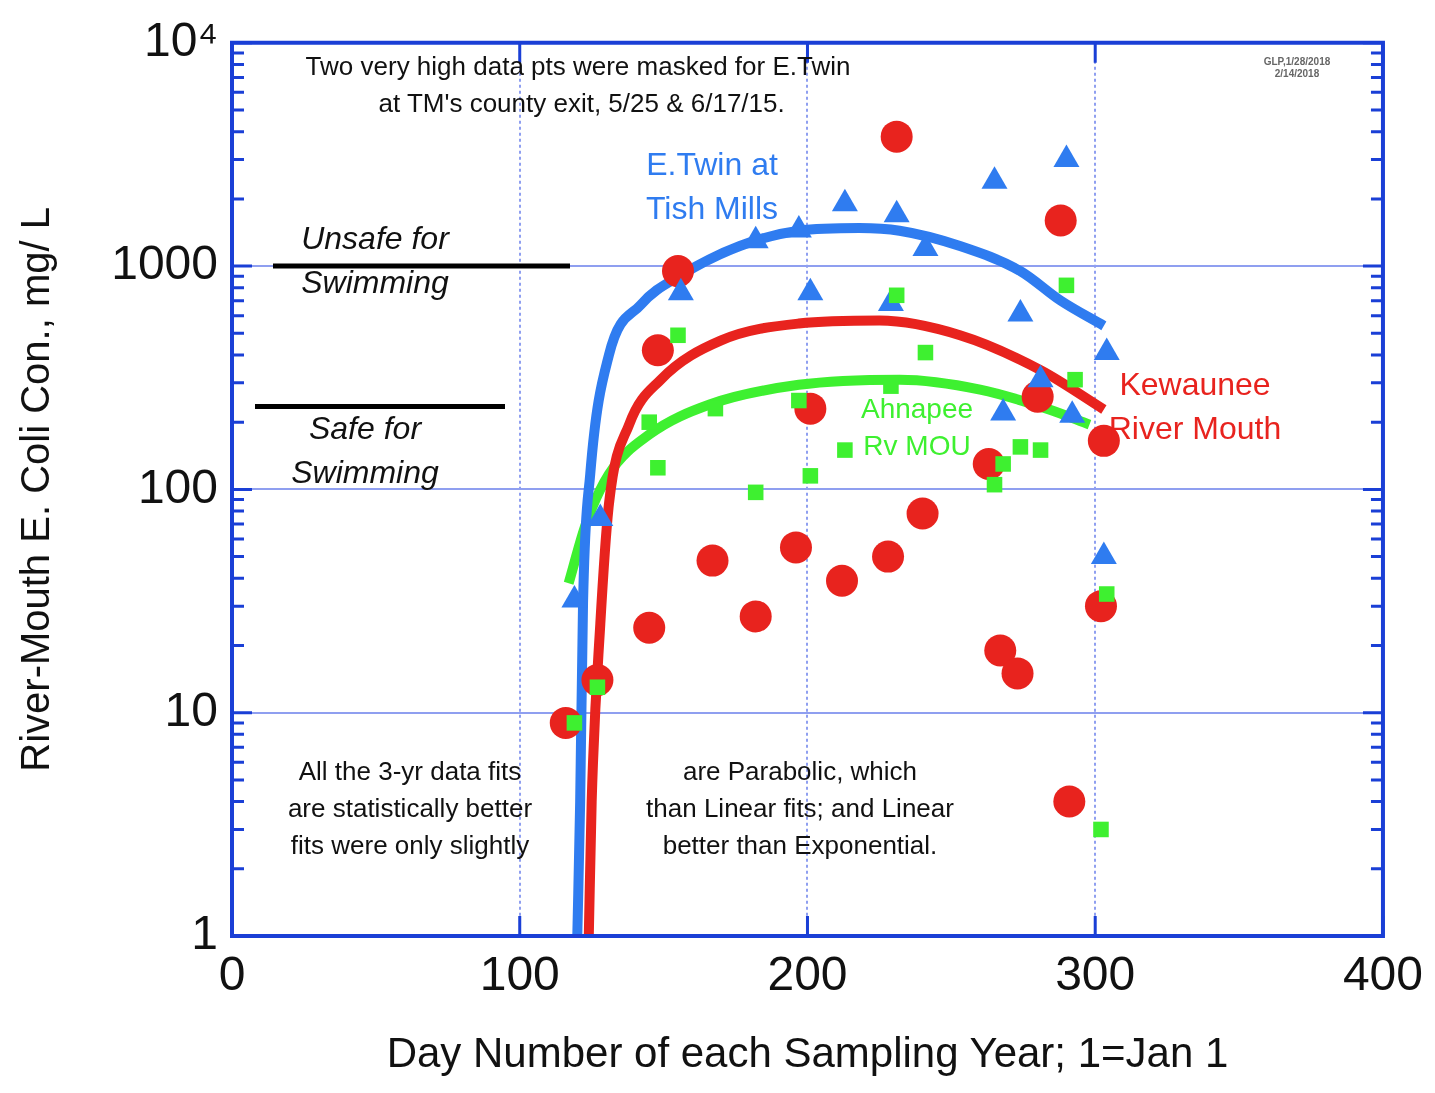 The height and width of the screenshot is (1093, 1435). What do you see at coordinates (365, 449) in the screenshot?
I see `ref-line-label: Safe for Swimming` at bounding box center [365, 449].